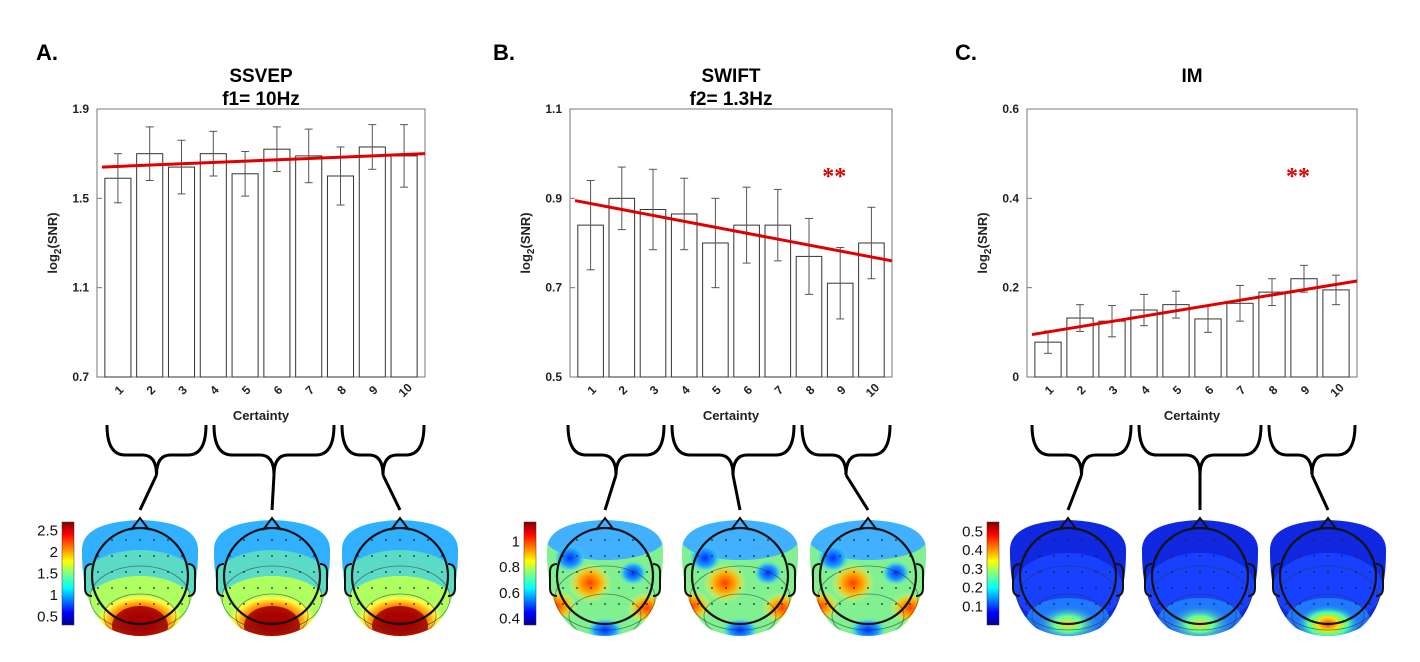 The image size is (1420, 662). I want to click on colorbar, so click(993, 573).